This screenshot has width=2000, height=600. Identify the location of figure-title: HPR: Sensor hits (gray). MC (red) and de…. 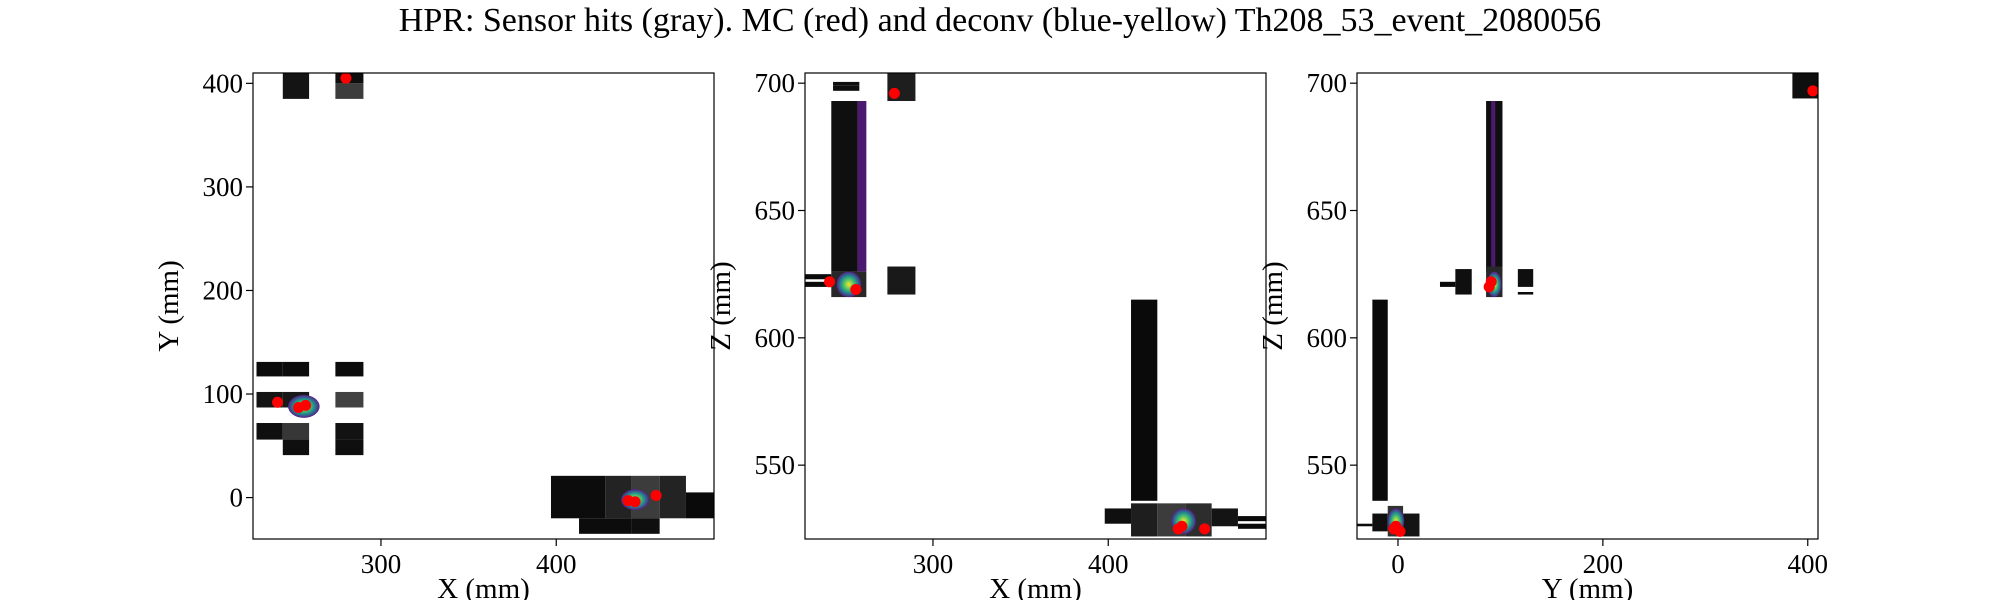
(1000, 20).